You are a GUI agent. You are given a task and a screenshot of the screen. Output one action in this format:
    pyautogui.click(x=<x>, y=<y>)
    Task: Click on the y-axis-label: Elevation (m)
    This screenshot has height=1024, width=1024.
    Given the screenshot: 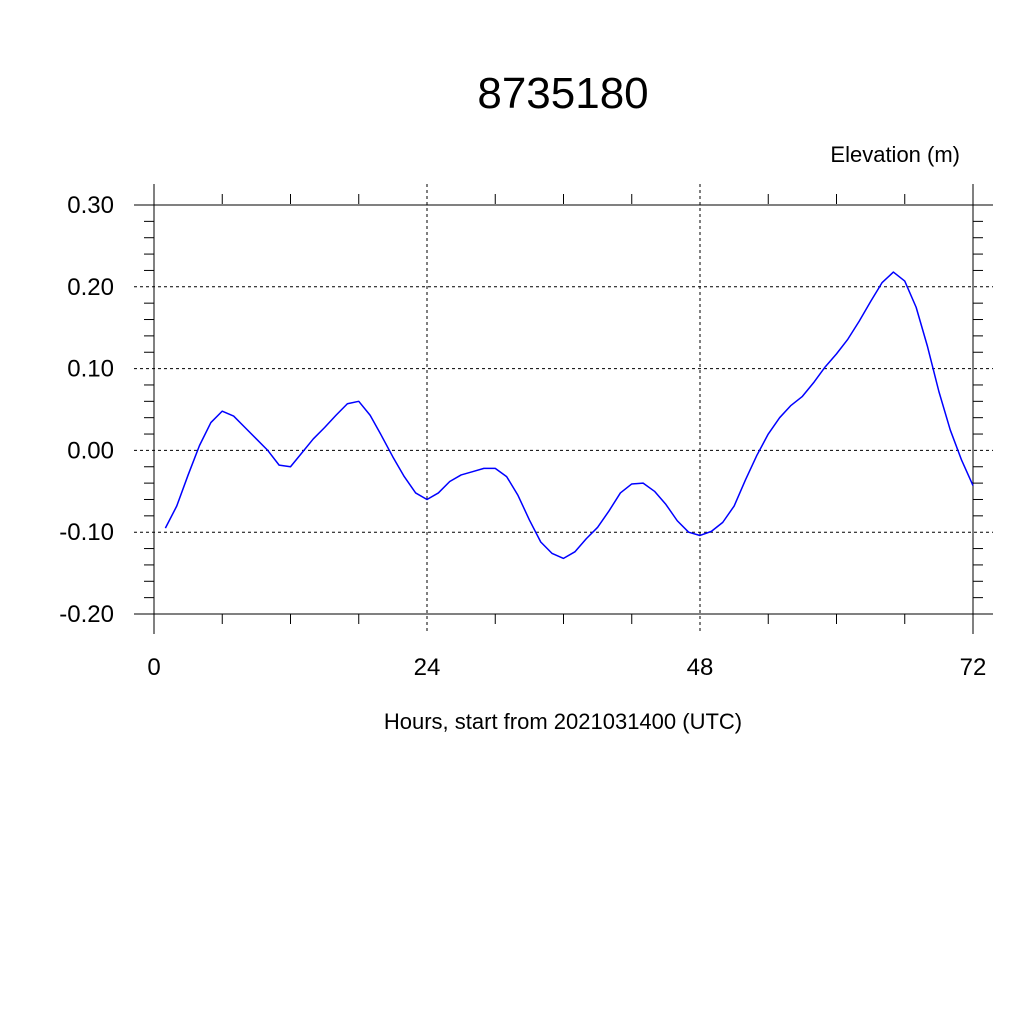 What is the action you would take?
    pyautogui.click(x=895, y=154)
    